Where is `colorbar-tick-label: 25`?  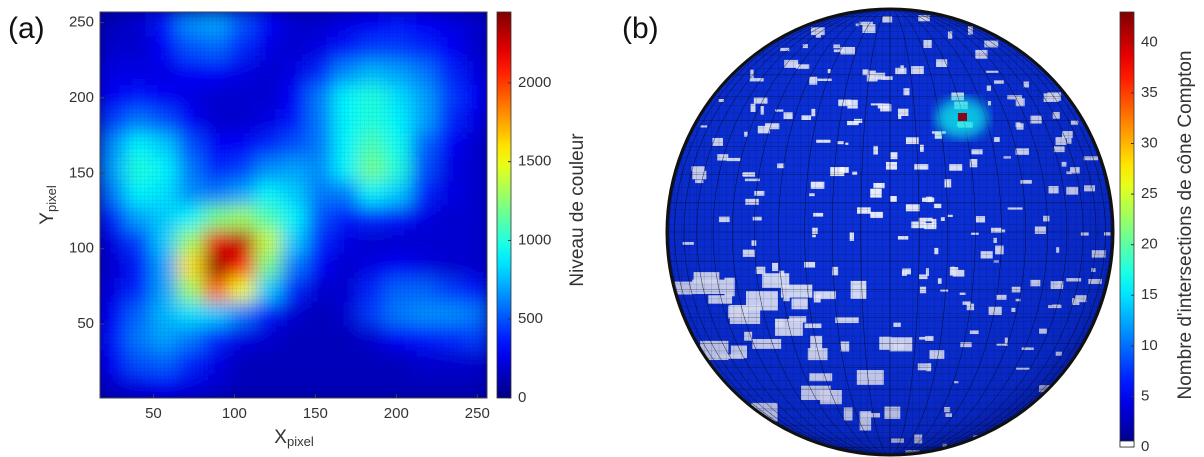
colorbar-tick-label: 25 is located at coordinates (1149, 193).